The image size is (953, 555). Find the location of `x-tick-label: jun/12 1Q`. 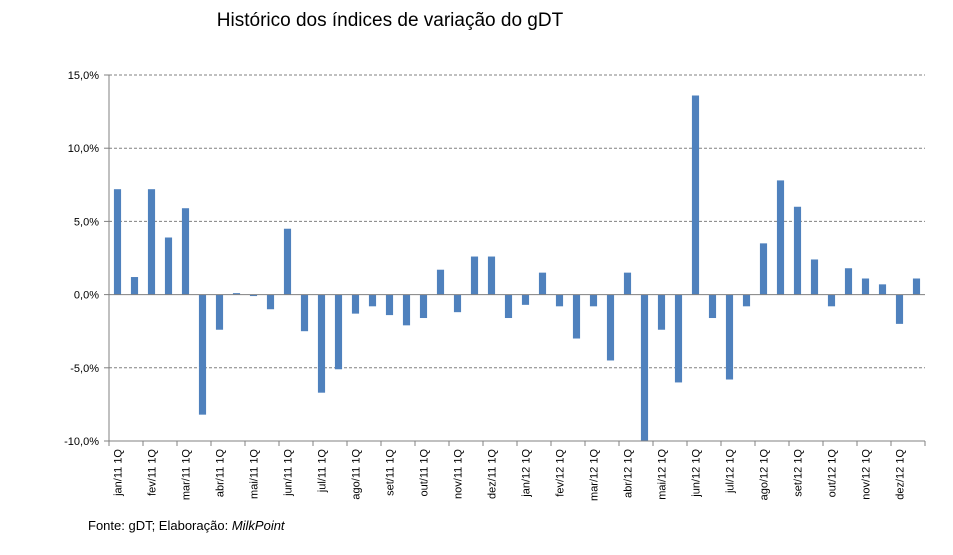

x-tick-label: jun/12 1Q is located at coordinates (697, 473).